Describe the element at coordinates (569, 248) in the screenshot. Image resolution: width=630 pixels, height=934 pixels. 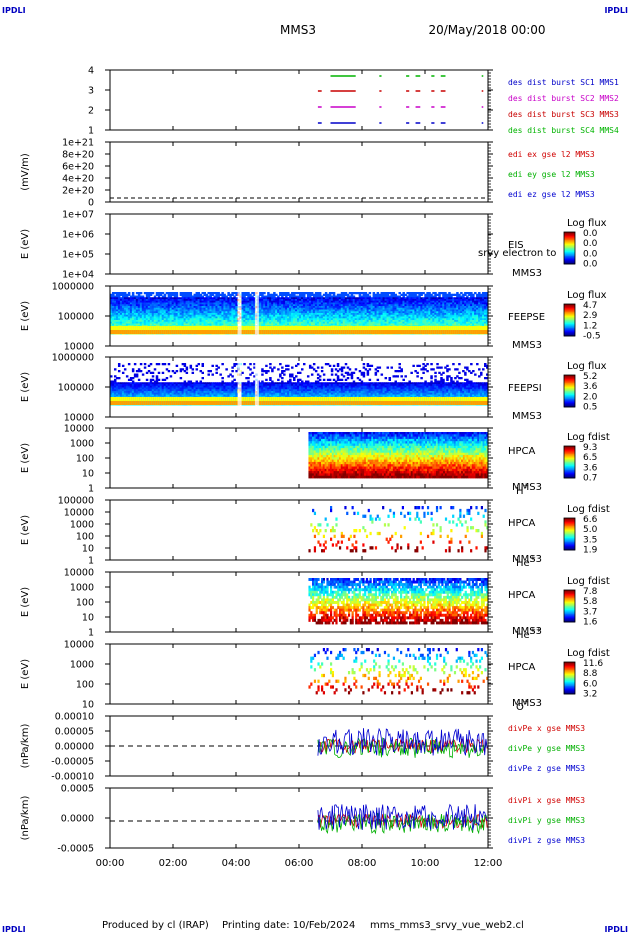
I see `panel-eis-cb-frame` at that location.